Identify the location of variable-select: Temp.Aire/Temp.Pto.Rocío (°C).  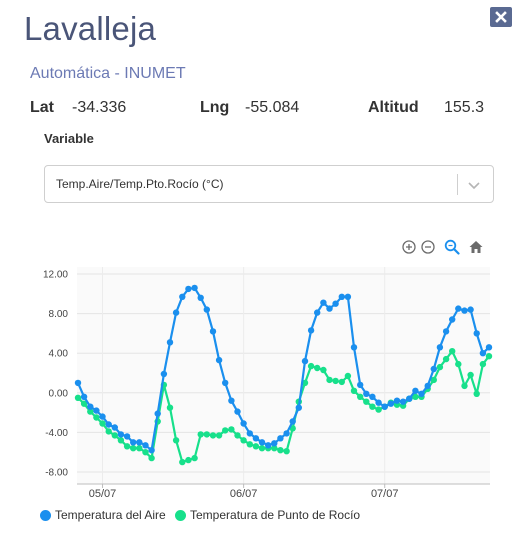
(269, 184).